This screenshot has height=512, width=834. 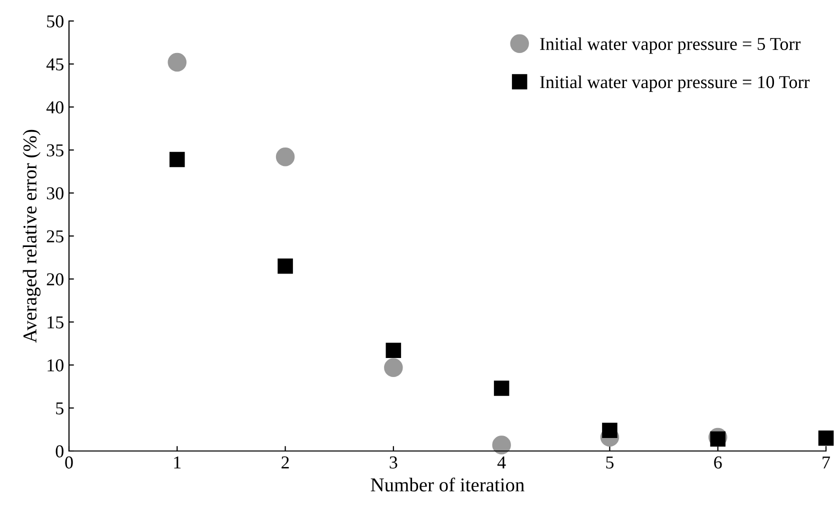 I want to click on x-tick-label: 4, so click(x=501, y=462).